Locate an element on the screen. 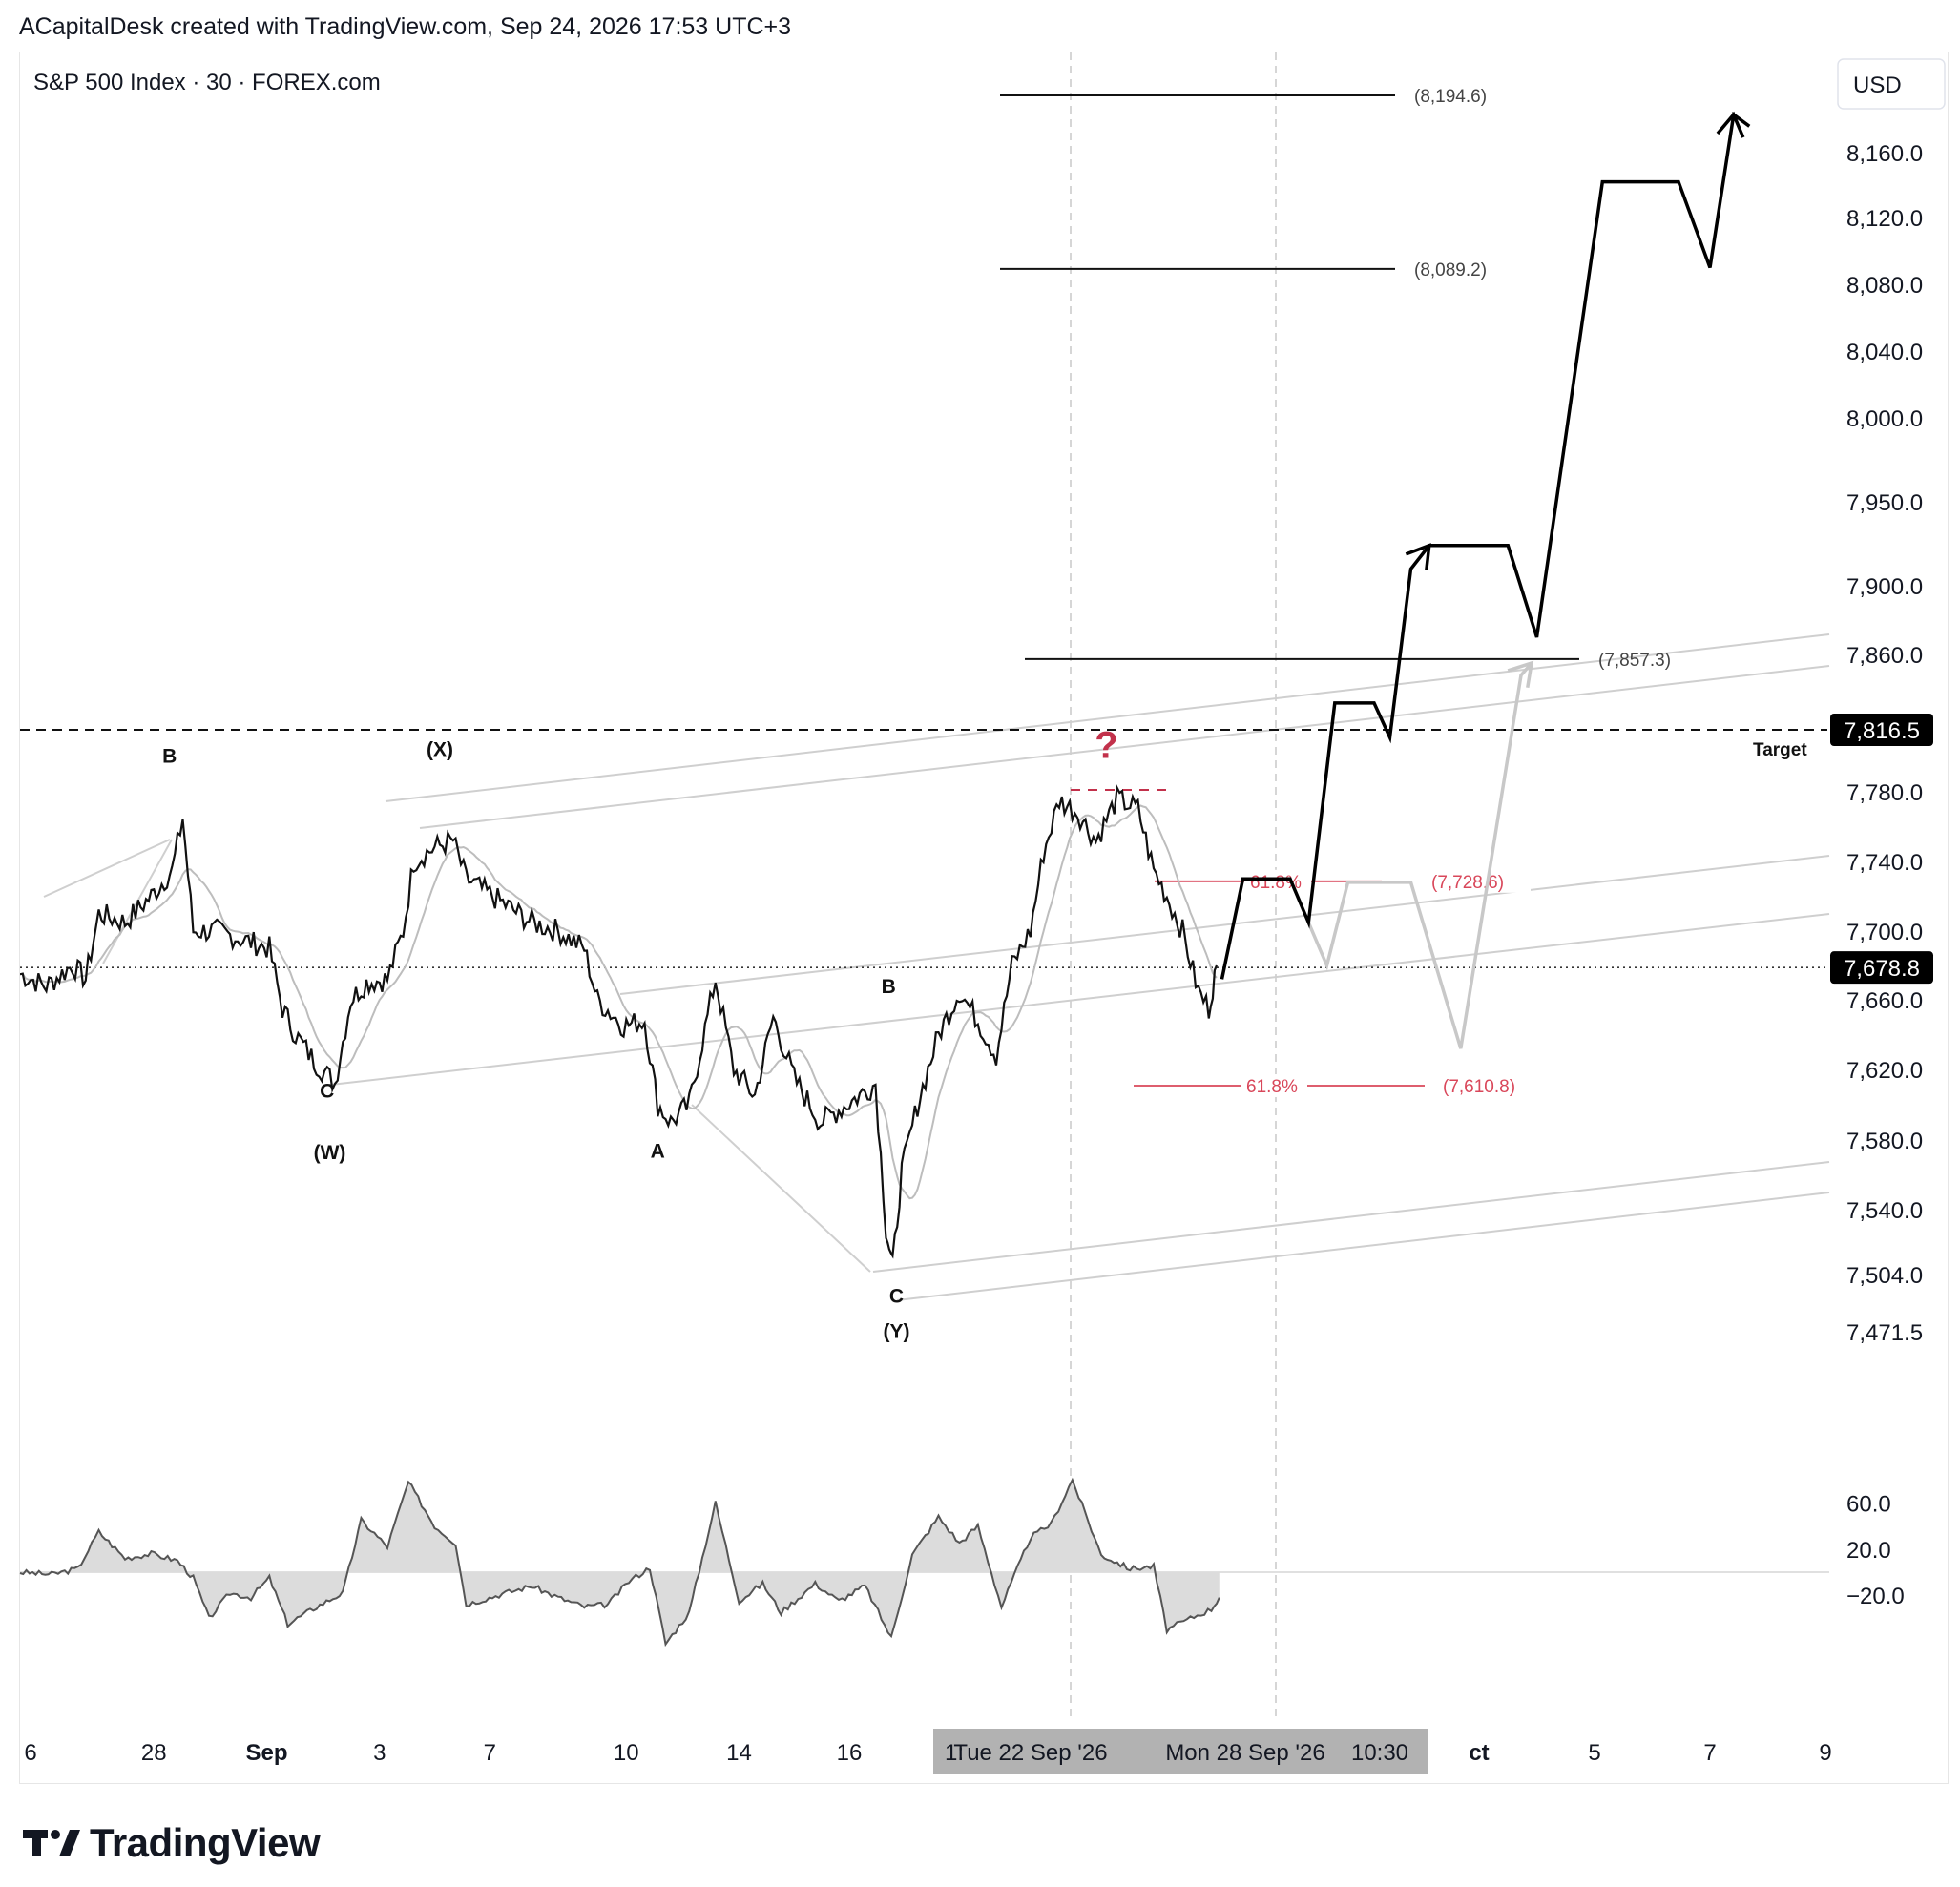  crosshair-time-bar is located at coordinates (1180, 1751).